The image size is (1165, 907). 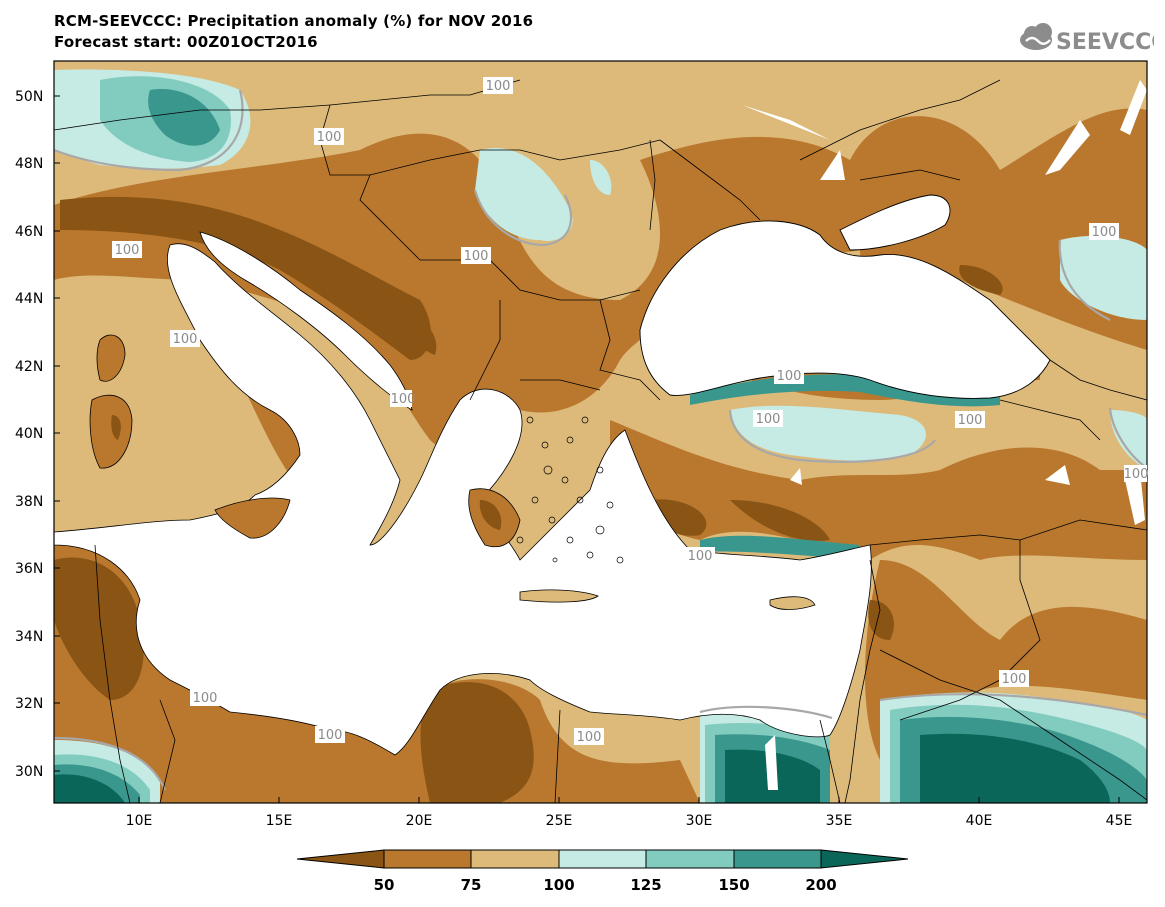 What do you see at coordinates (845, 309) in the screenshot?
I see `black-sea` at bounding box center [845, 309].